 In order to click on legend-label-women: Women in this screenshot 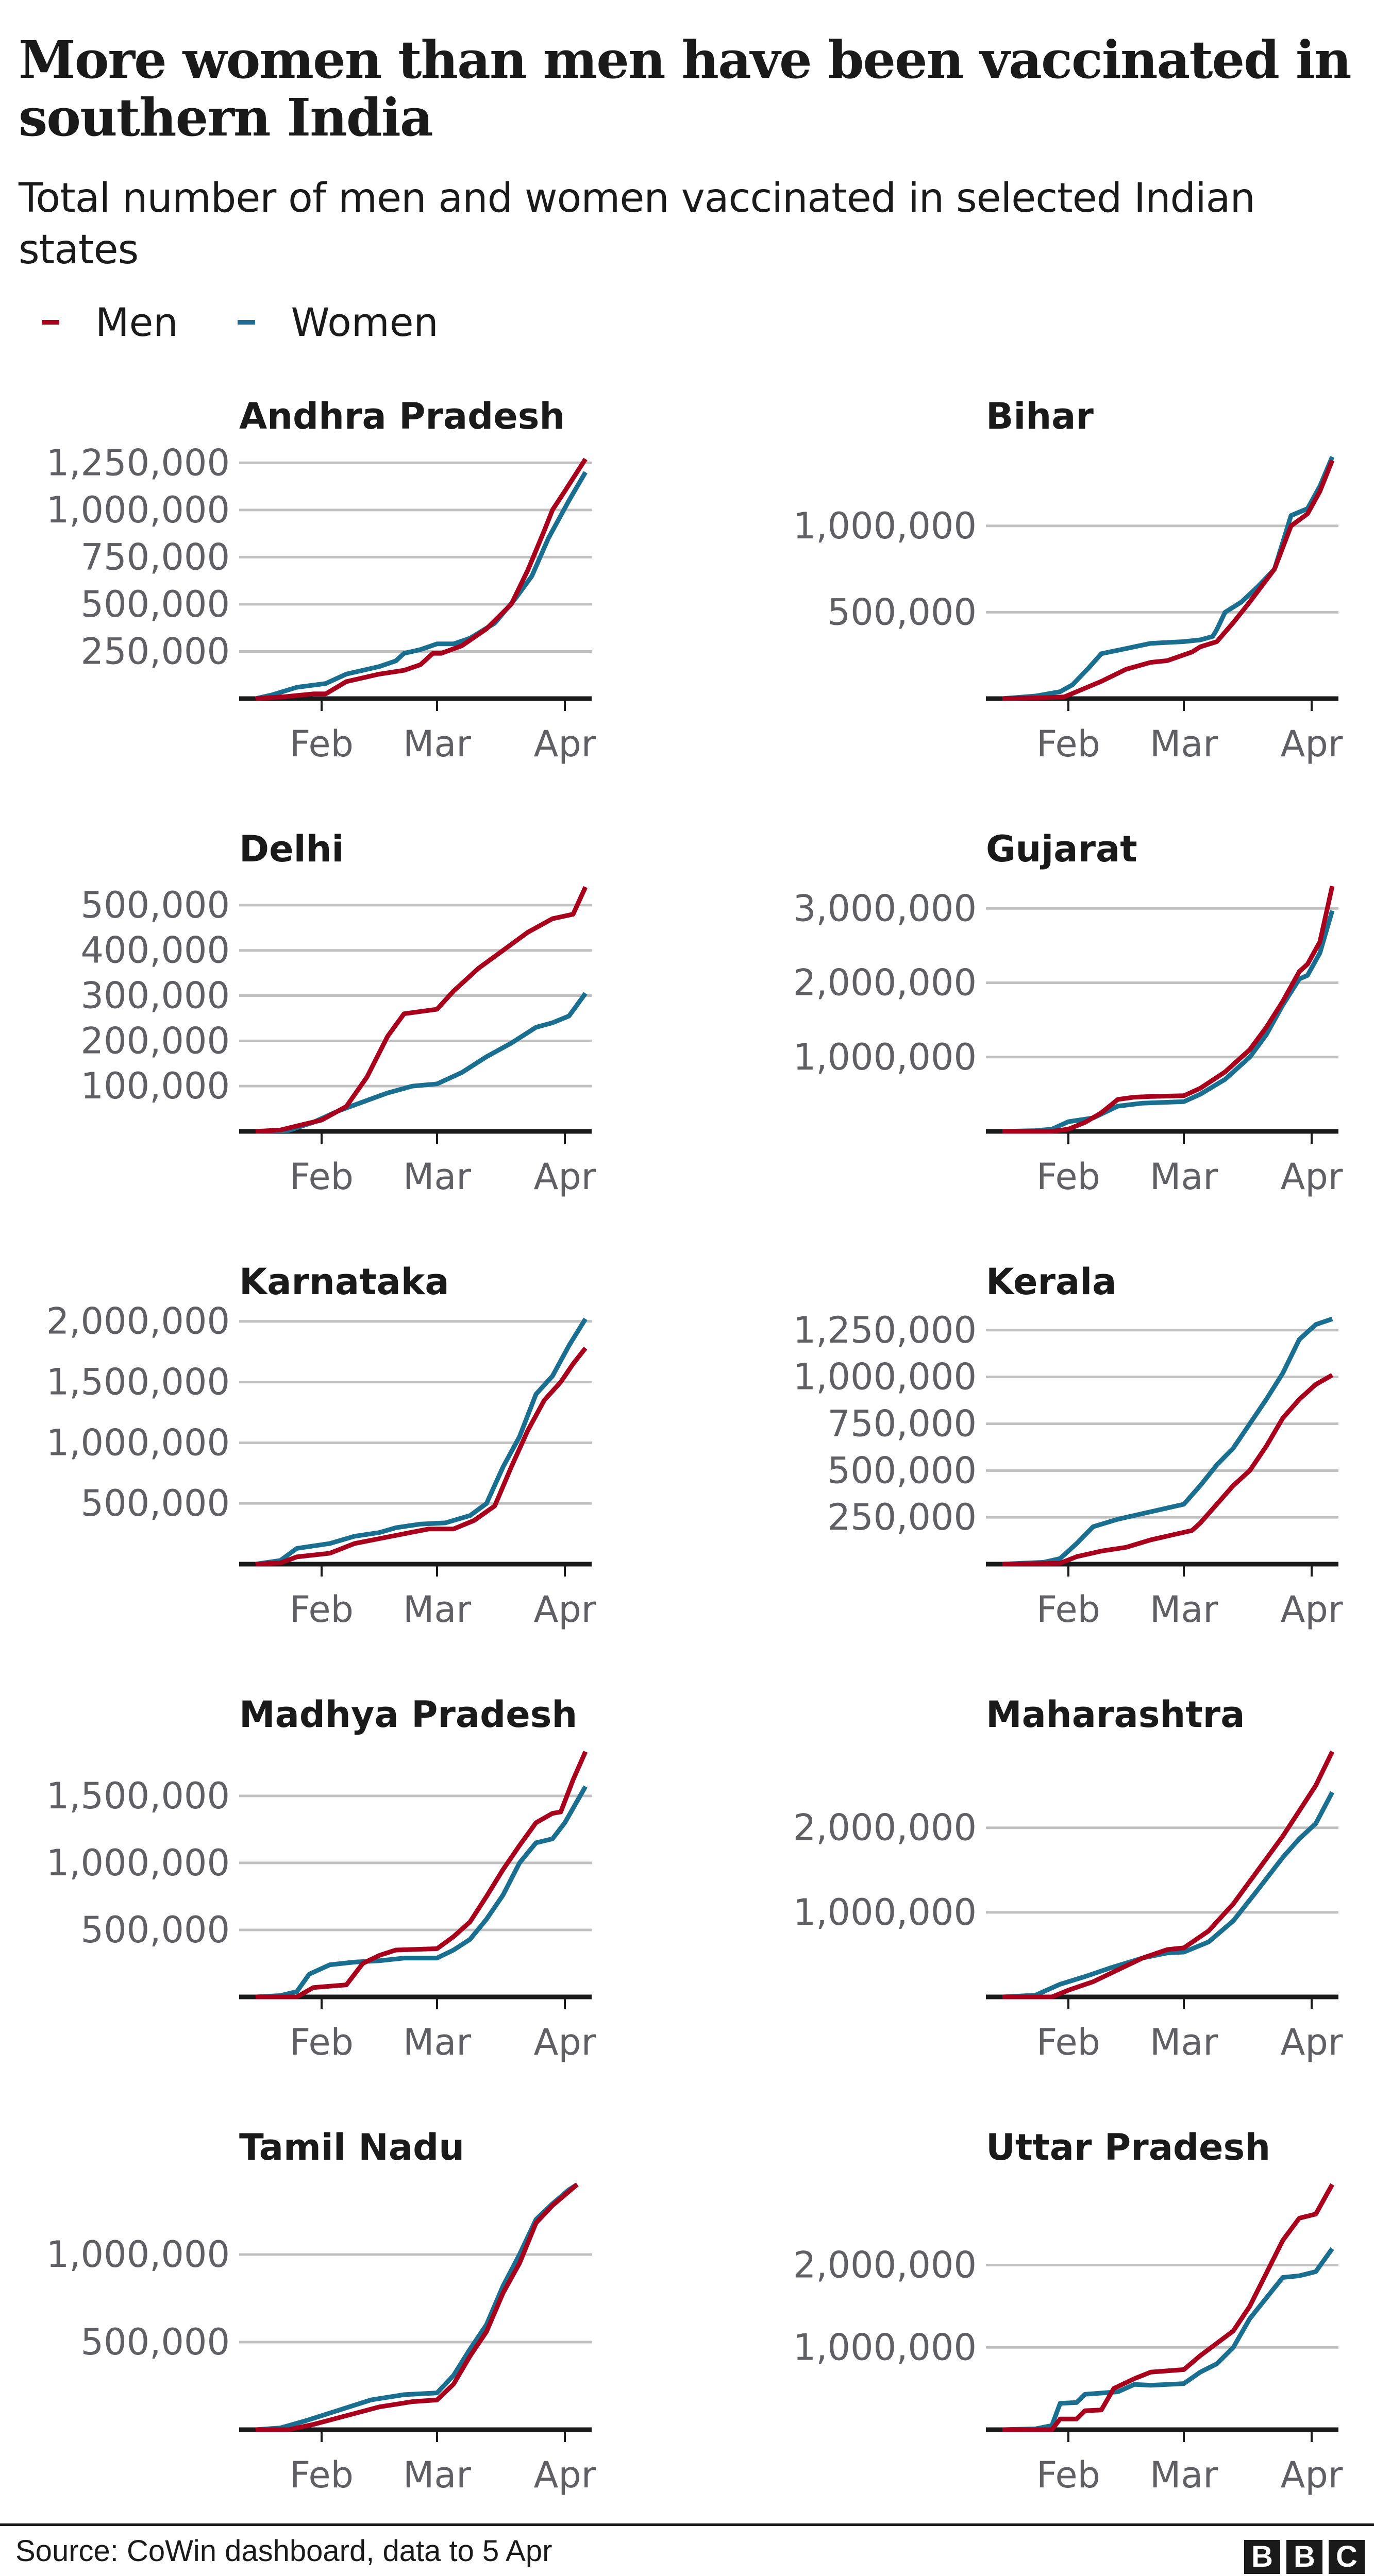, I will do `click(365, 322)`.